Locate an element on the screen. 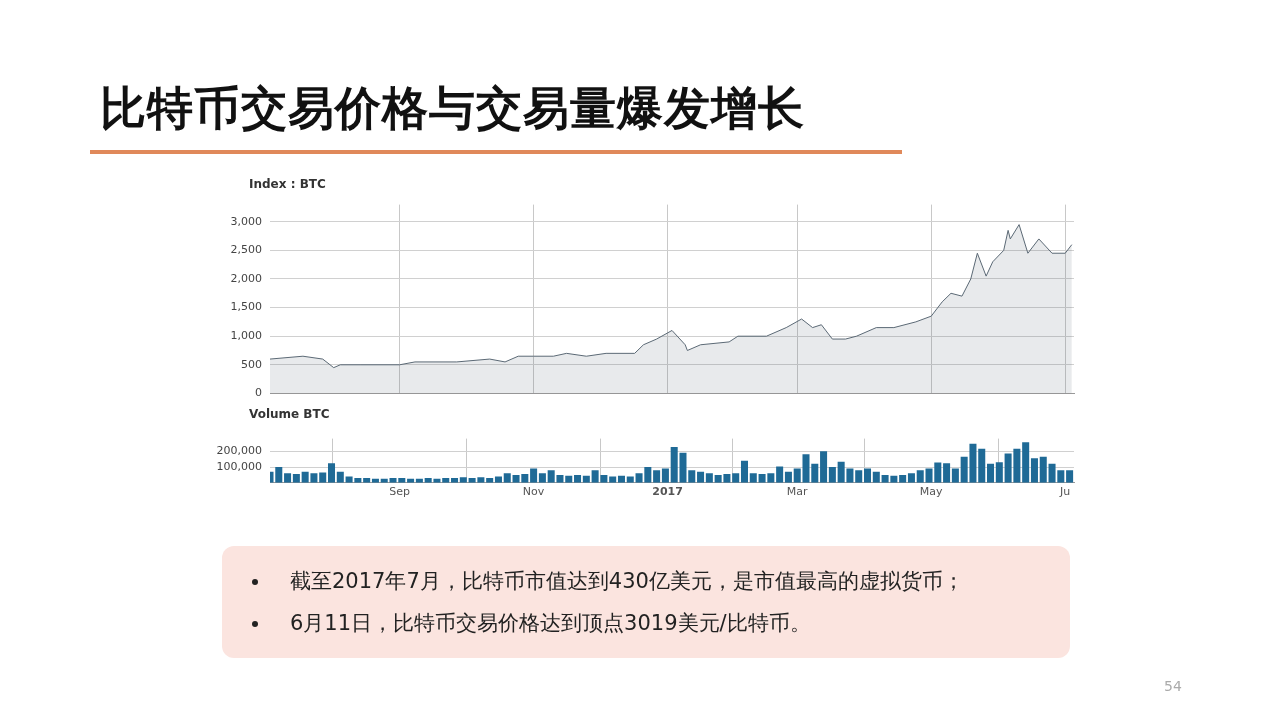 Image resolution: width=1280 pixels, height=720 pixels. chart-subtitle: Index : BTC is located at coordinates (287, 184).